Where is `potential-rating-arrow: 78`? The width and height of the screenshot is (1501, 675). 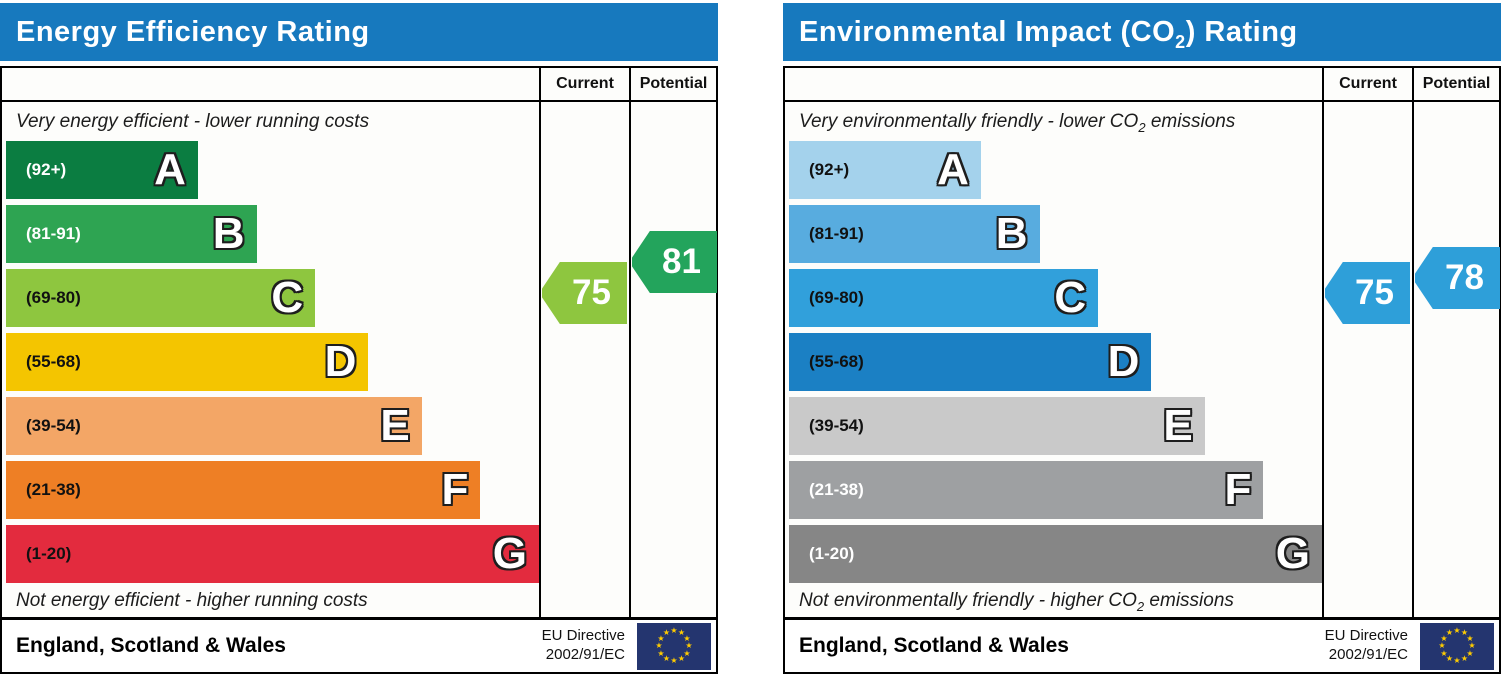
potential-rating-arrow: 78 is located at coordinates (1457, 278).